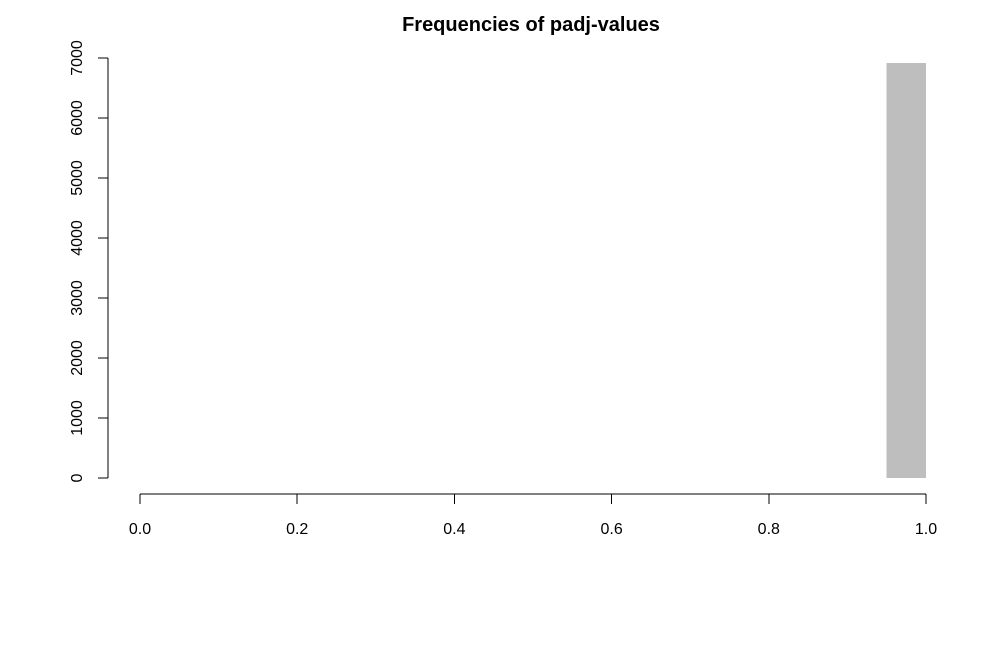 The image size is (1001, 668). What do you see at coordinates (77, 178) in the screenshot?
I see `y-tick-label: 5000` at bounding box center [77, 178].